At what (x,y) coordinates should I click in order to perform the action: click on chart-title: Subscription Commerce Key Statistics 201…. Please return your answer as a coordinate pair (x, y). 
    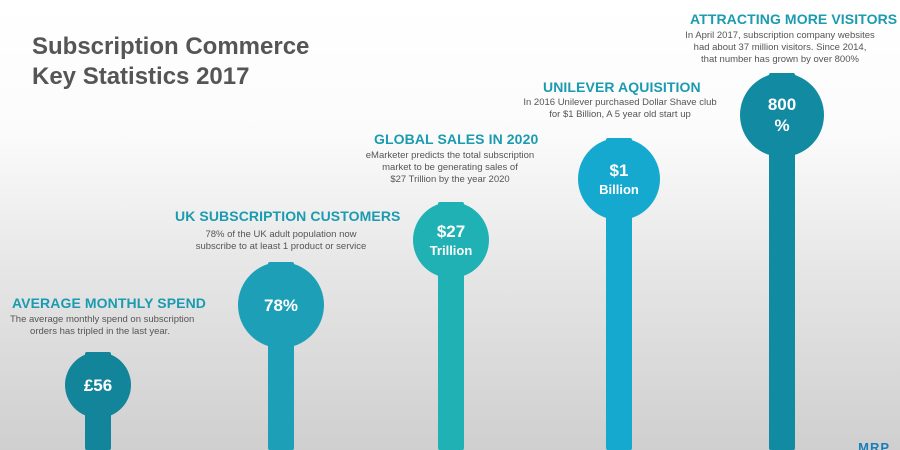
    Looking at the image, I should click on (170, 62).